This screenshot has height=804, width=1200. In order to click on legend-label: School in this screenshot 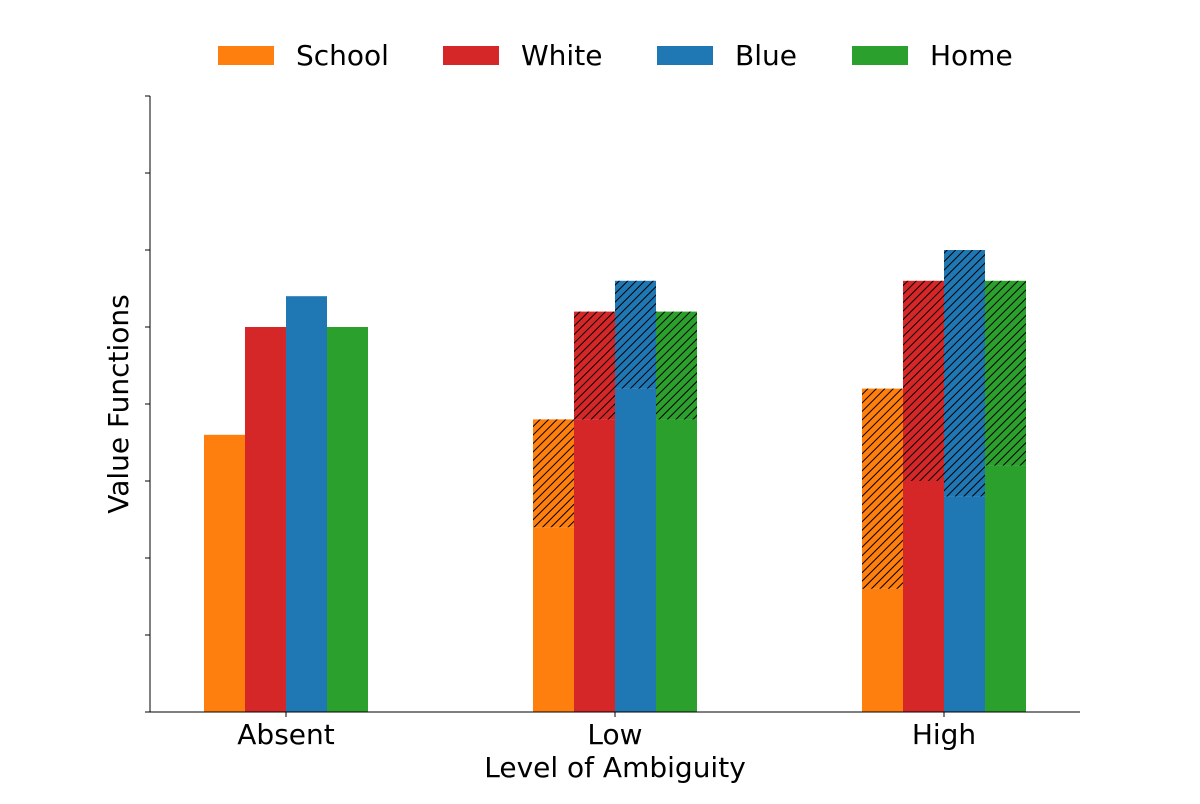, I will do `click(342, 55)`.